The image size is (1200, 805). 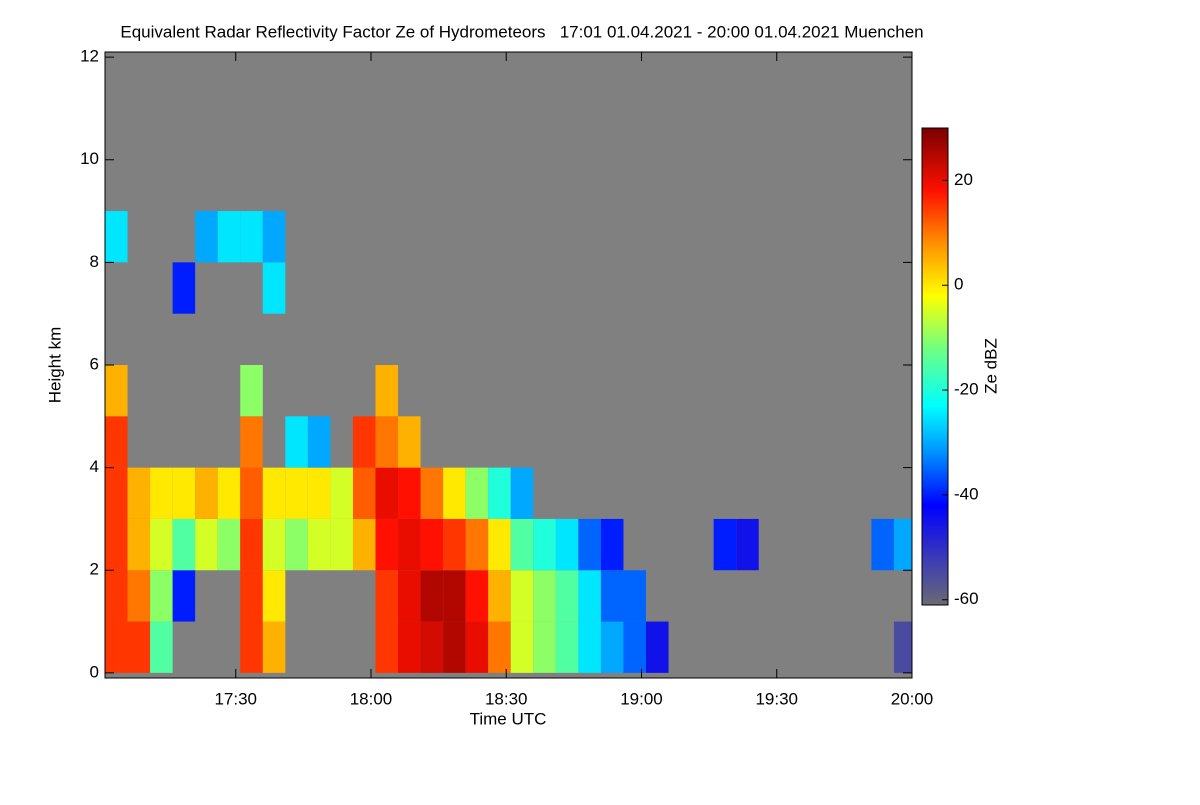 I want to click on colorbar-tick-label: 20, so click(x=963, y=179).